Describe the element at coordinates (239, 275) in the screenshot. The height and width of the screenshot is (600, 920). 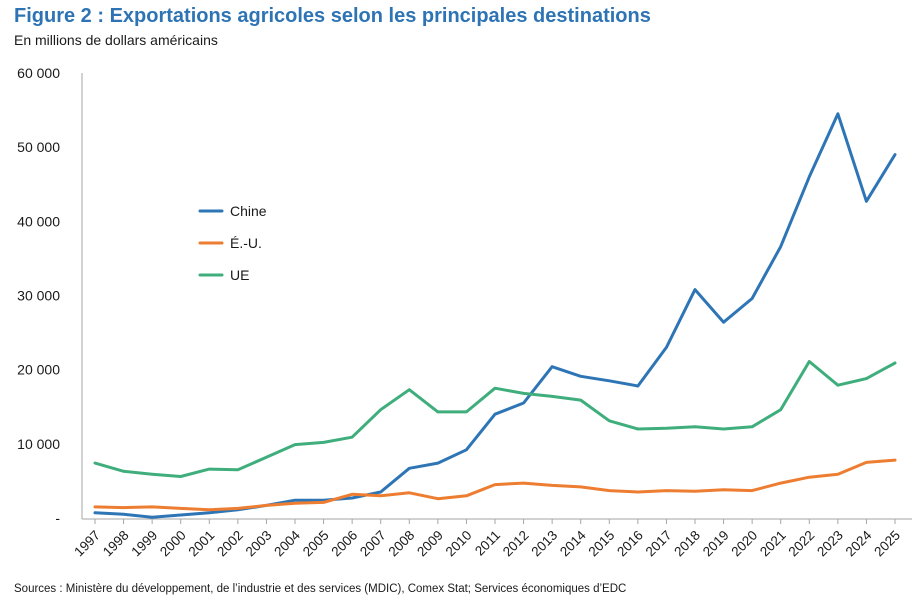
I see `legend-label: UE` at that location.